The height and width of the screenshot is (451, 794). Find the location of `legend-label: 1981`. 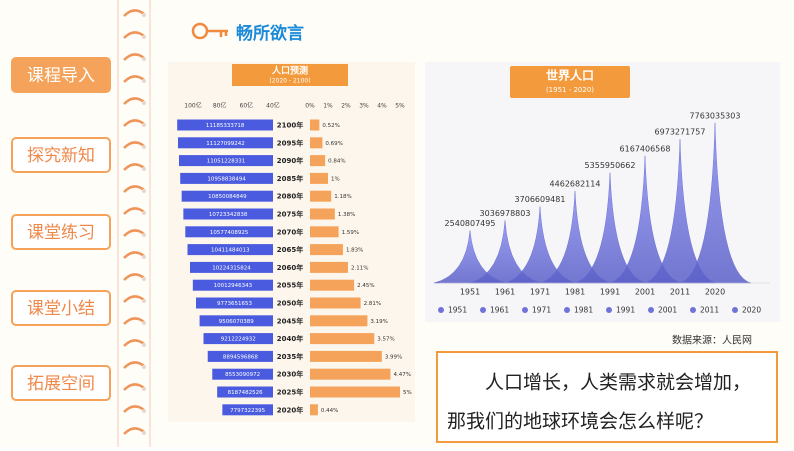

legend-label: 1981 is located at coordinates (583, 310).